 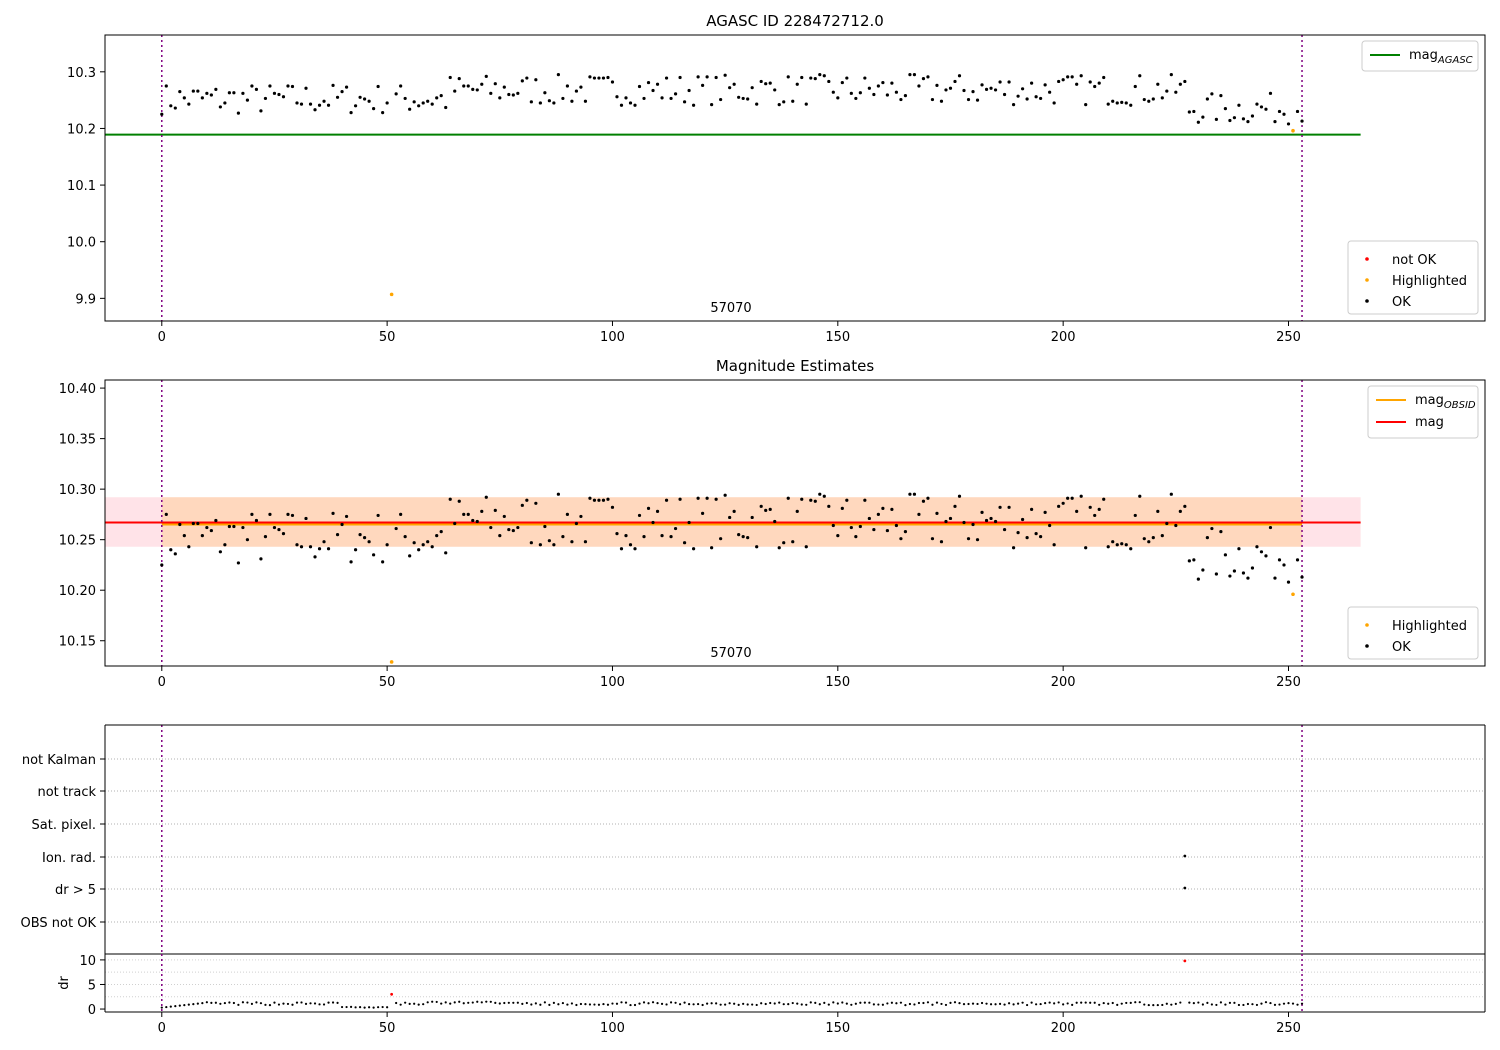 What do you see at coordinates (64, 825) in the screenshot?
I see `flag-label: Sat. pixel.` at bounding box center [64, 825].